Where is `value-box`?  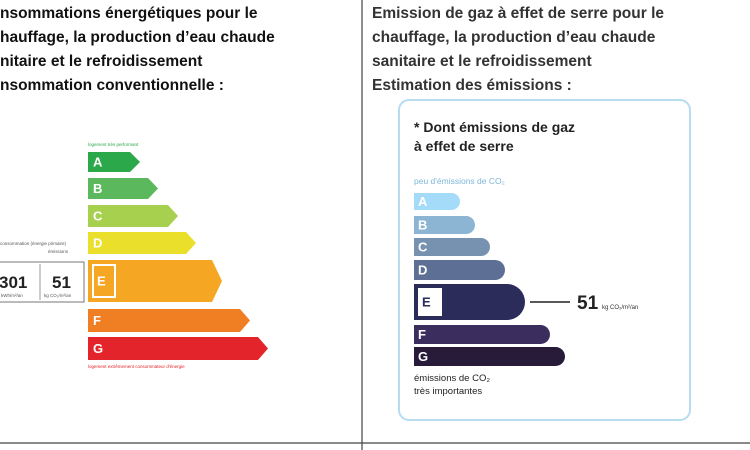
value-box is located at coordinates (42, 282).